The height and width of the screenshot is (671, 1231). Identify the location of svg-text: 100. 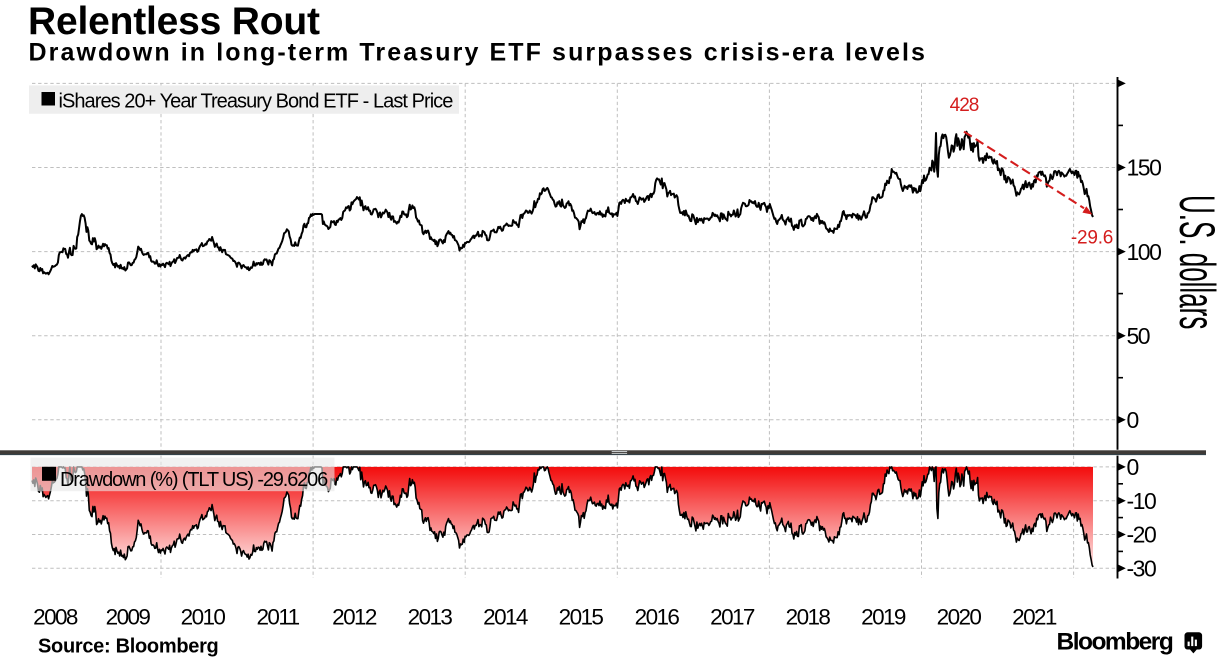
(1144, 252).